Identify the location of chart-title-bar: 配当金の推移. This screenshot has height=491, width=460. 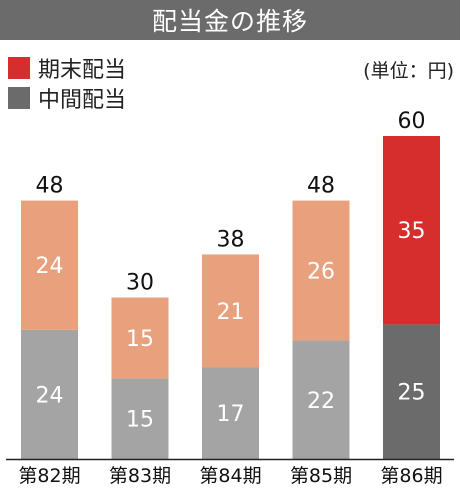
(230, 20).